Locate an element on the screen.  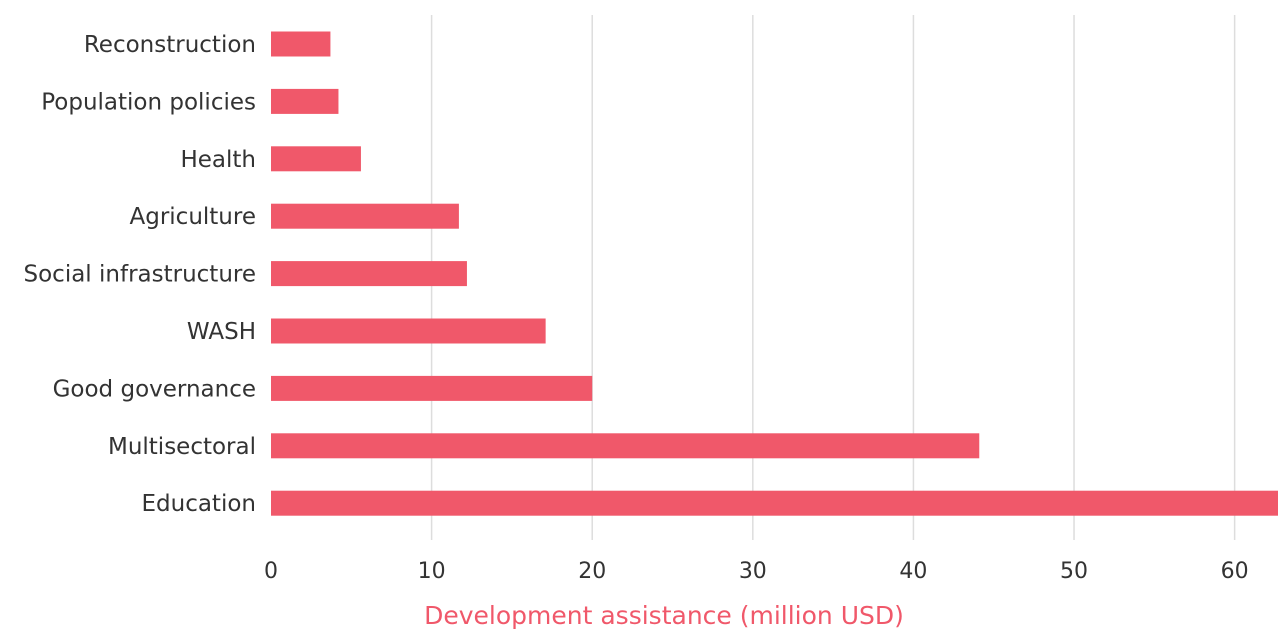
x-axis-title: Development assistance (million USD) is located at coordinates (664, 615).